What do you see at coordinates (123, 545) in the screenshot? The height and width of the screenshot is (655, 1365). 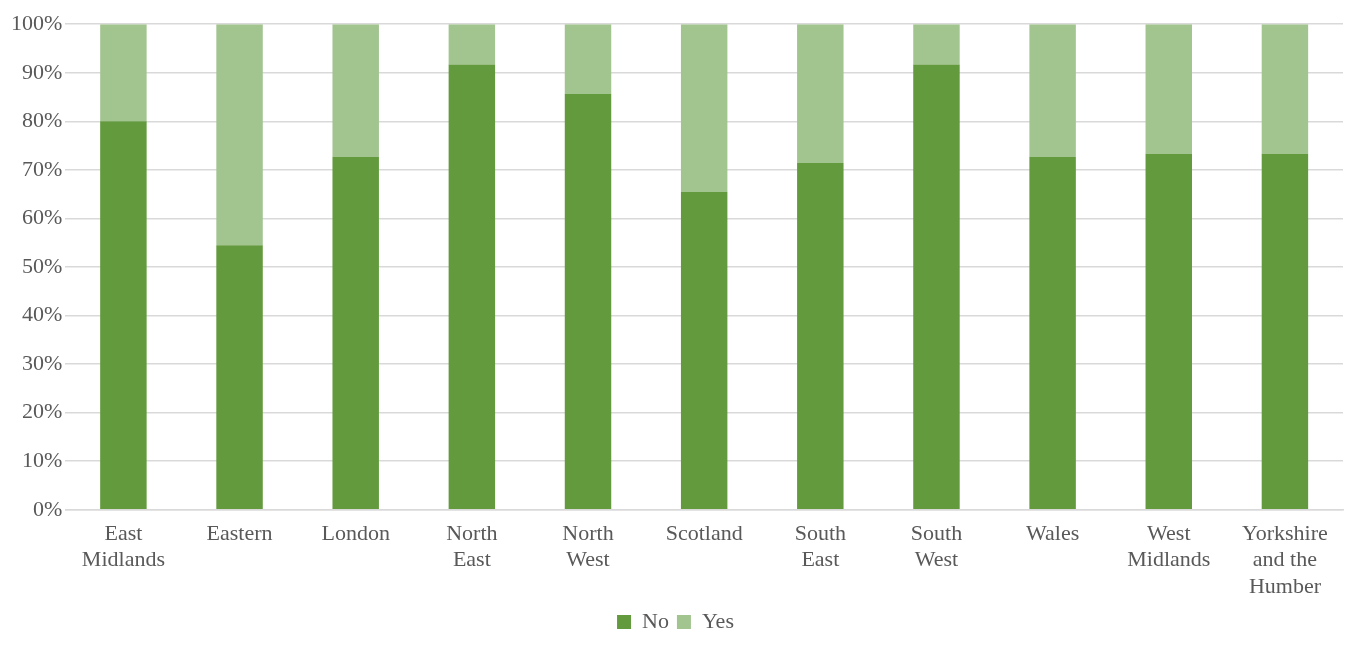 I see `x-tick-label: East Midlands` at bounding box center [123, 545].